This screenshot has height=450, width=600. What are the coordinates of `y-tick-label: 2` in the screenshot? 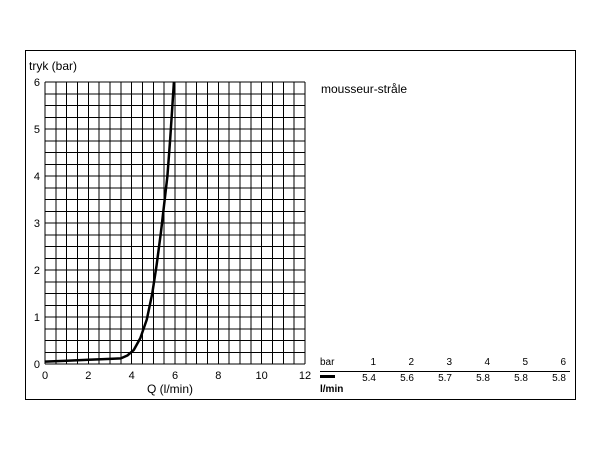 It's located at (37, 271).